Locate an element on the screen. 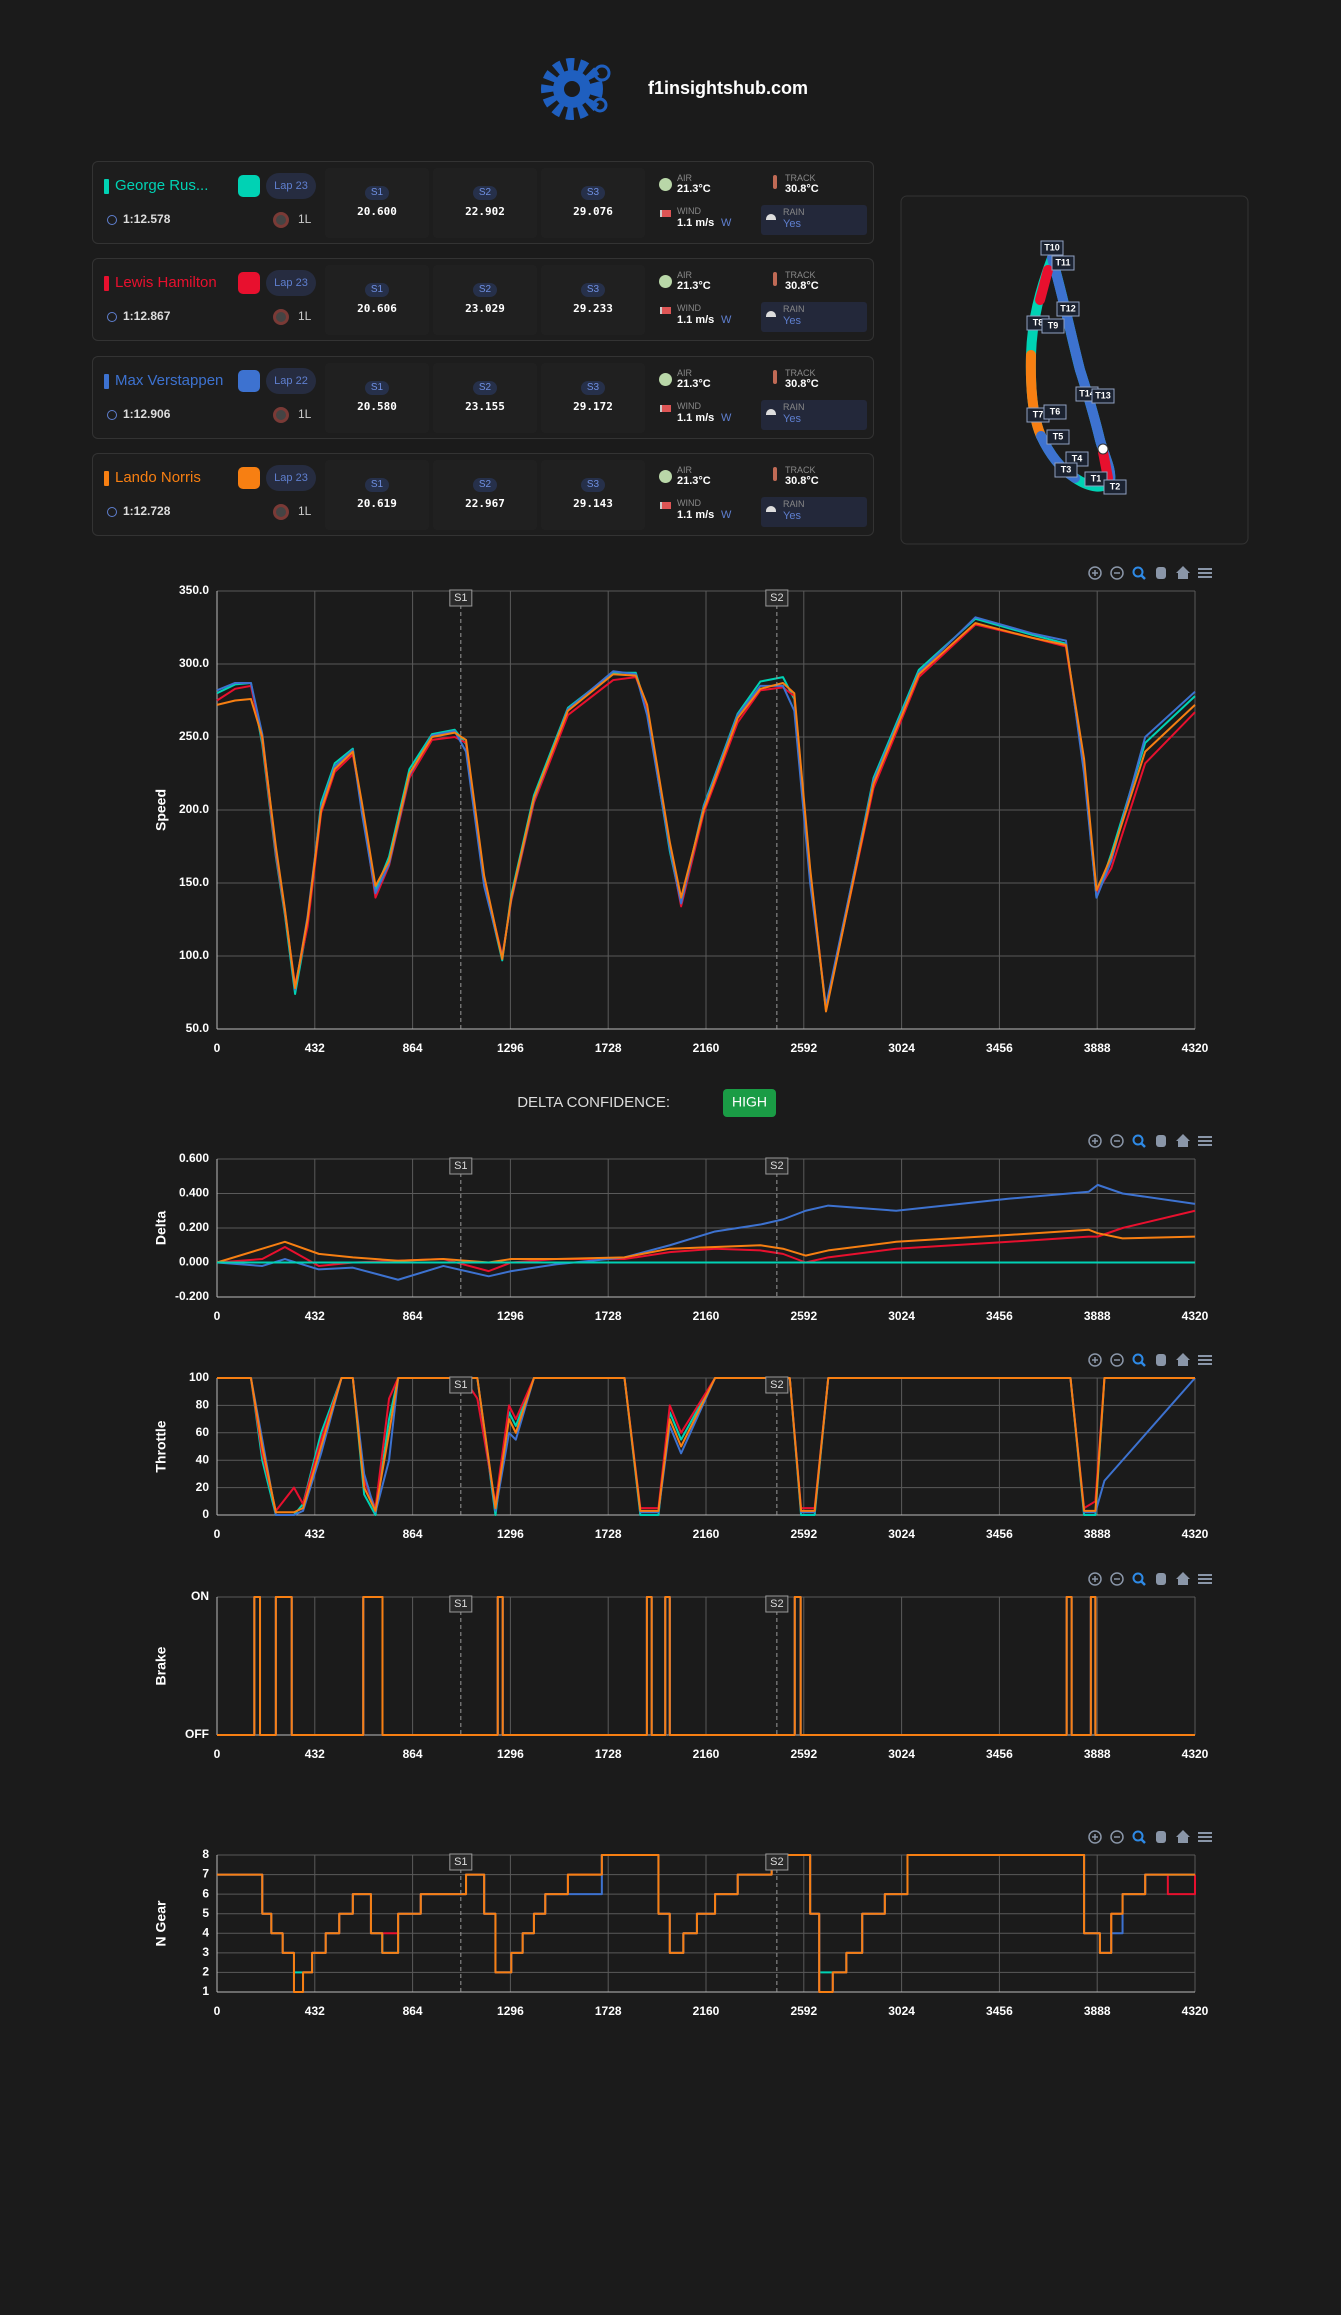 Image resolution: width=1341 pixels, height=2315 pixels. rain-label: RAIN is located at coordinates (794, 504).